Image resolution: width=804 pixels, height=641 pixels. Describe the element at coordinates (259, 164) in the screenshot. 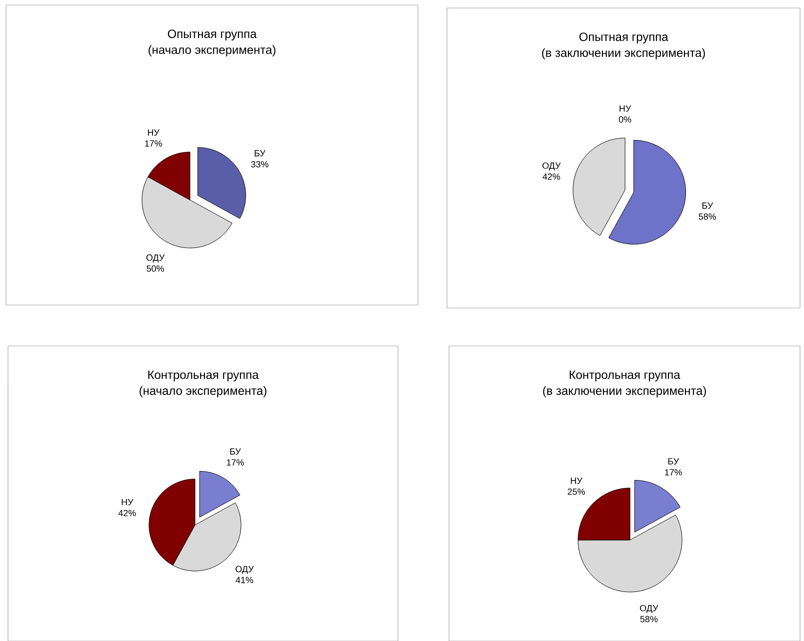

I see `data-label: 33%` at that location.